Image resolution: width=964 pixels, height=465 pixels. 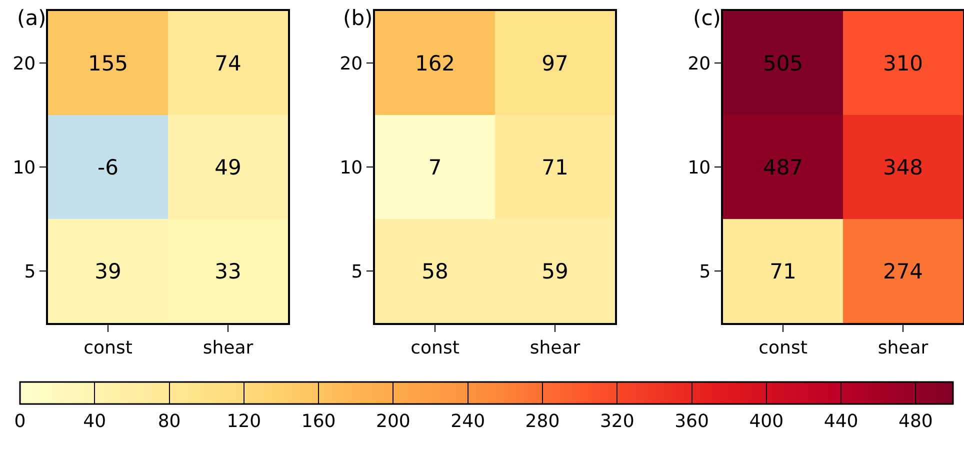 I want to click on color-bar-label: 440, so click(x=841, y=421).